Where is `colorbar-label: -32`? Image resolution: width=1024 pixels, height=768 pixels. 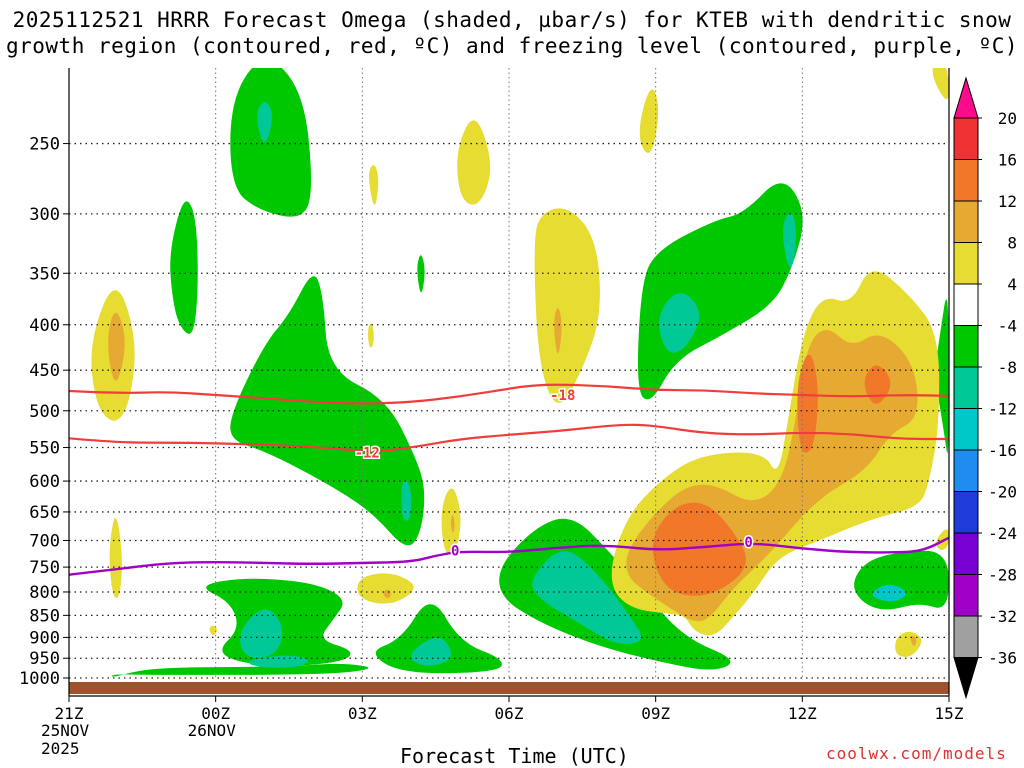
colorbar-label: -32 is located at coordinates (1002, 616).